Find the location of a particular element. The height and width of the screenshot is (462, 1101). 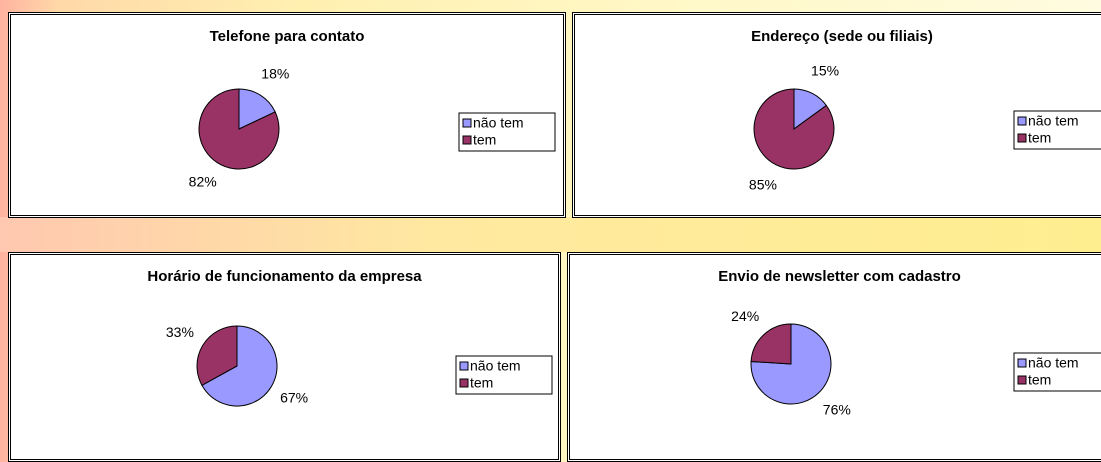

data-label: 33% is located at coordinates (180, 332).